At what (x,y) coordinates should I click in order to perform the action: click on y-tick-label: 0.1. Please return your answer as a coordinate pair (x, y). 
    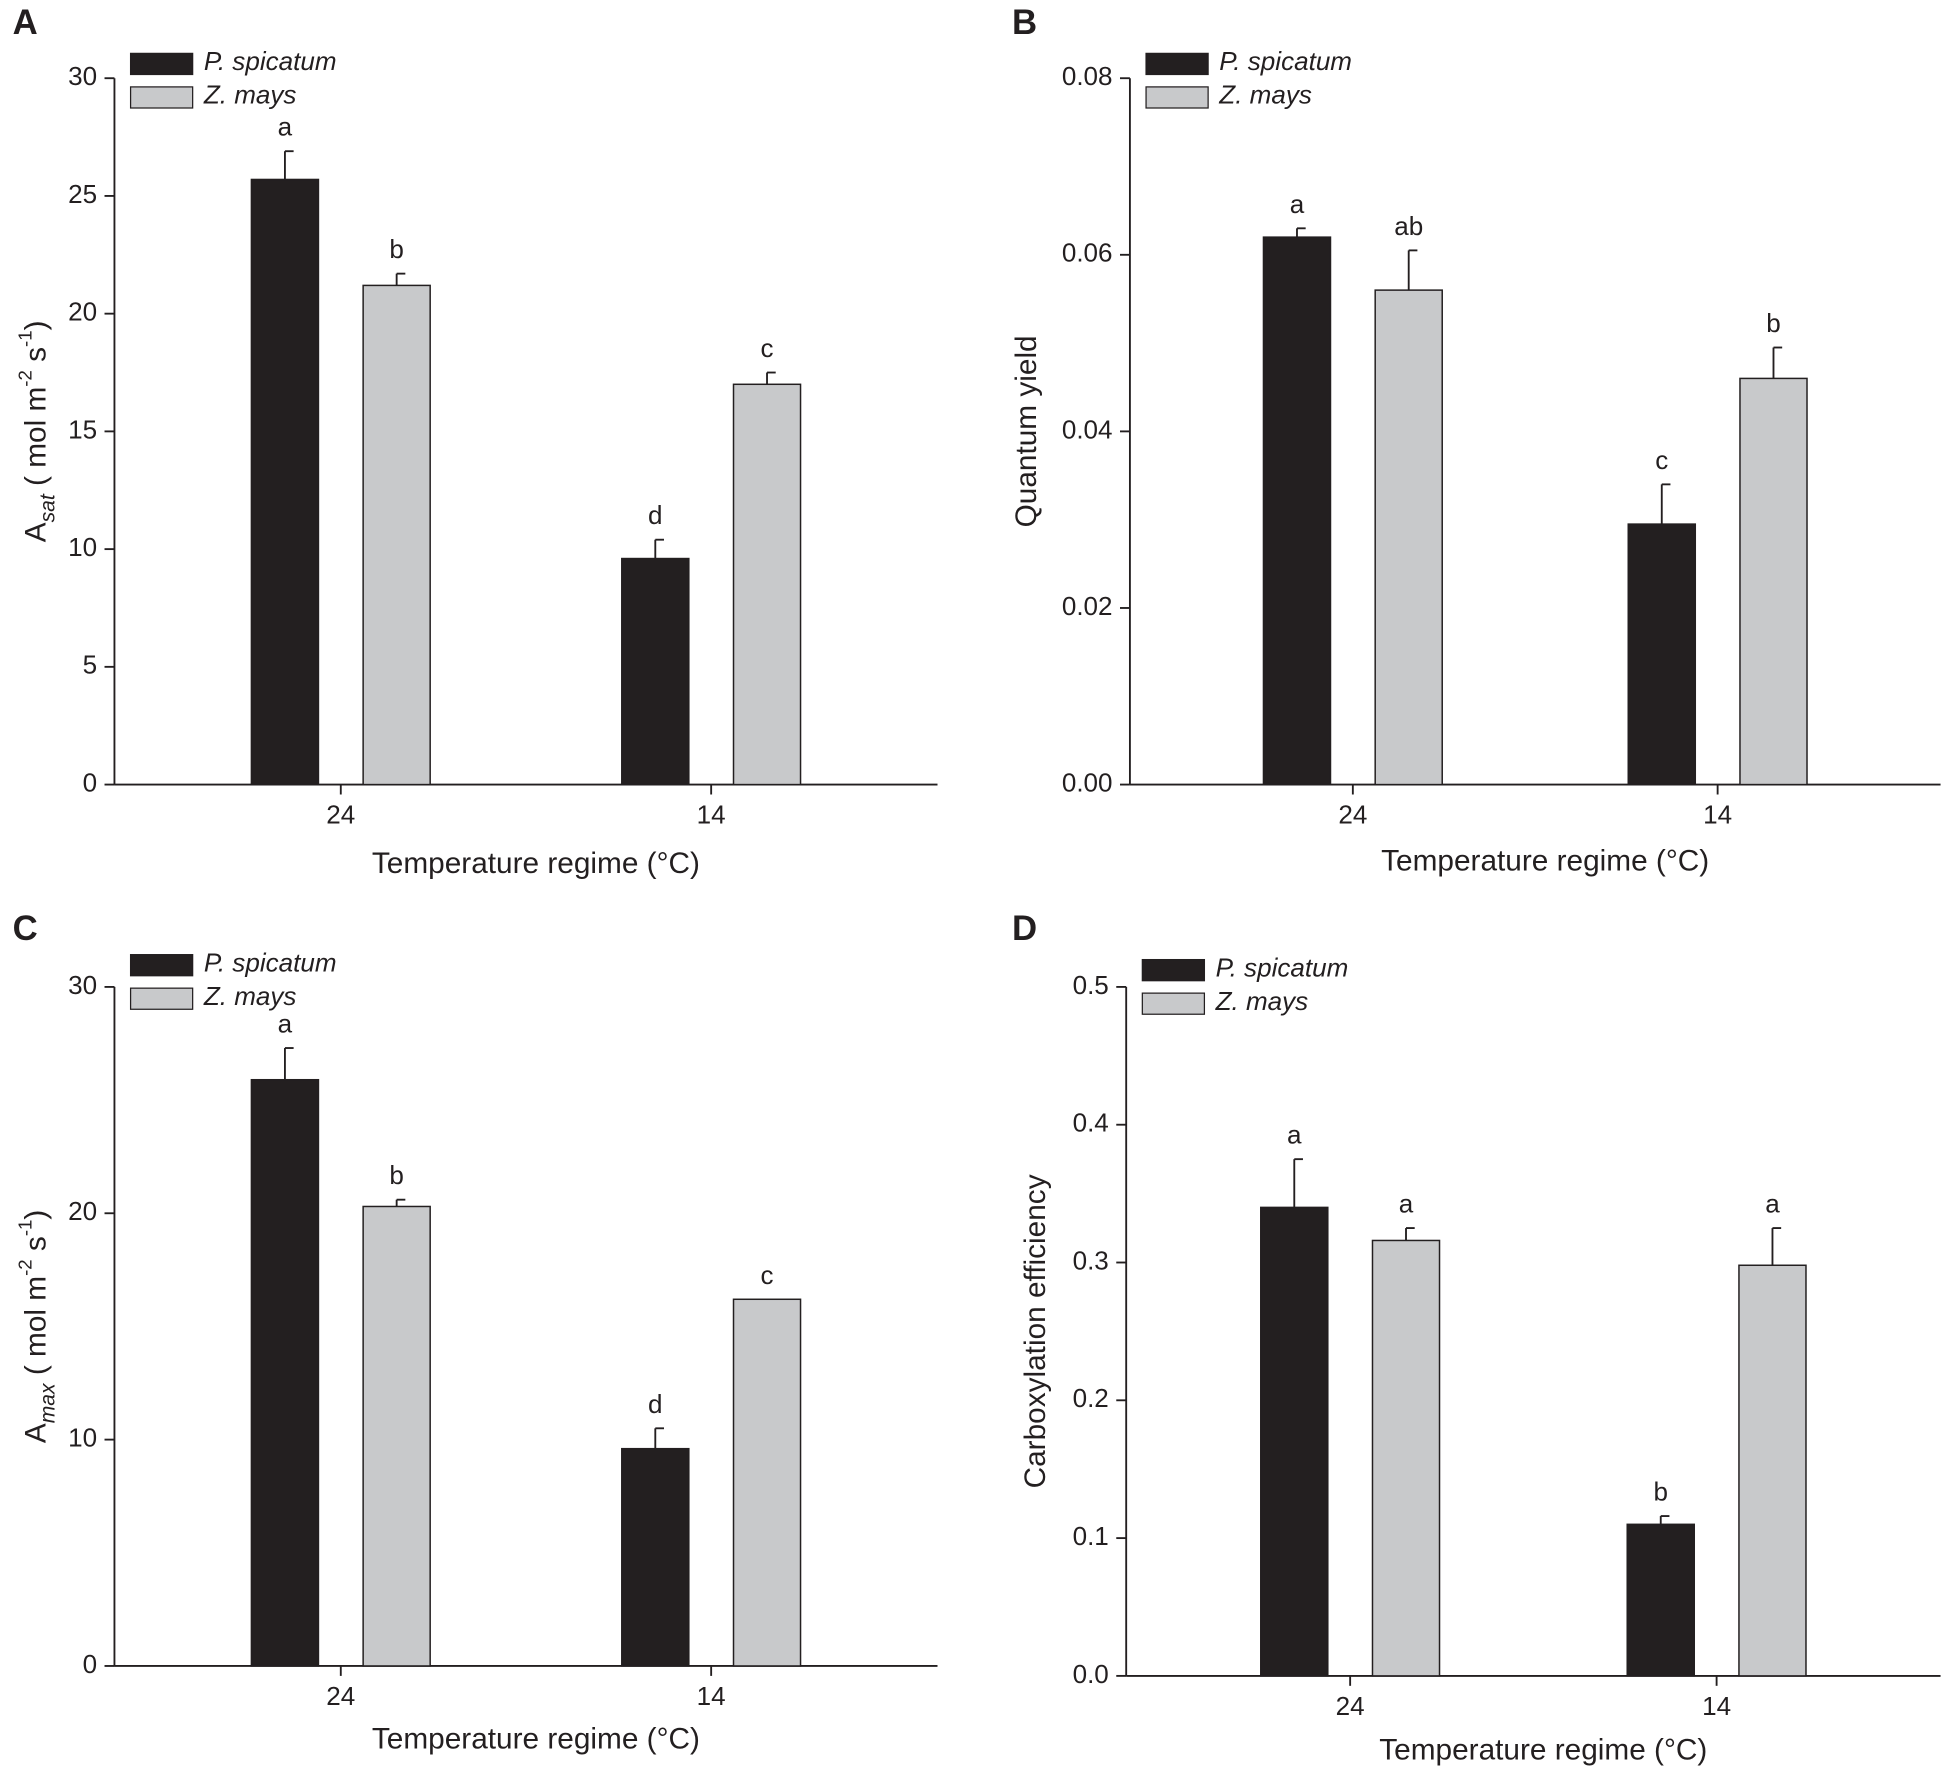
    Looking at the image, I should click on (1091, 1536).